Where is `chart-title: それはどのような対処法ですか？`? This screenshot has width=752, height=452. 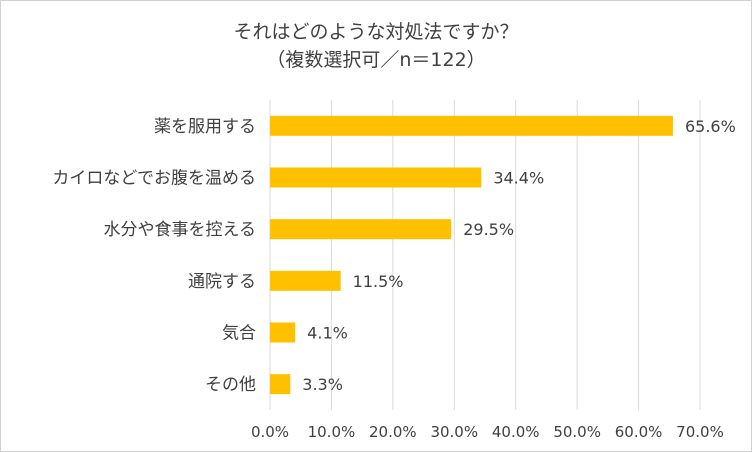 chart-title: それはどのような対処法ですか？ is located at coordinates (376, 32).